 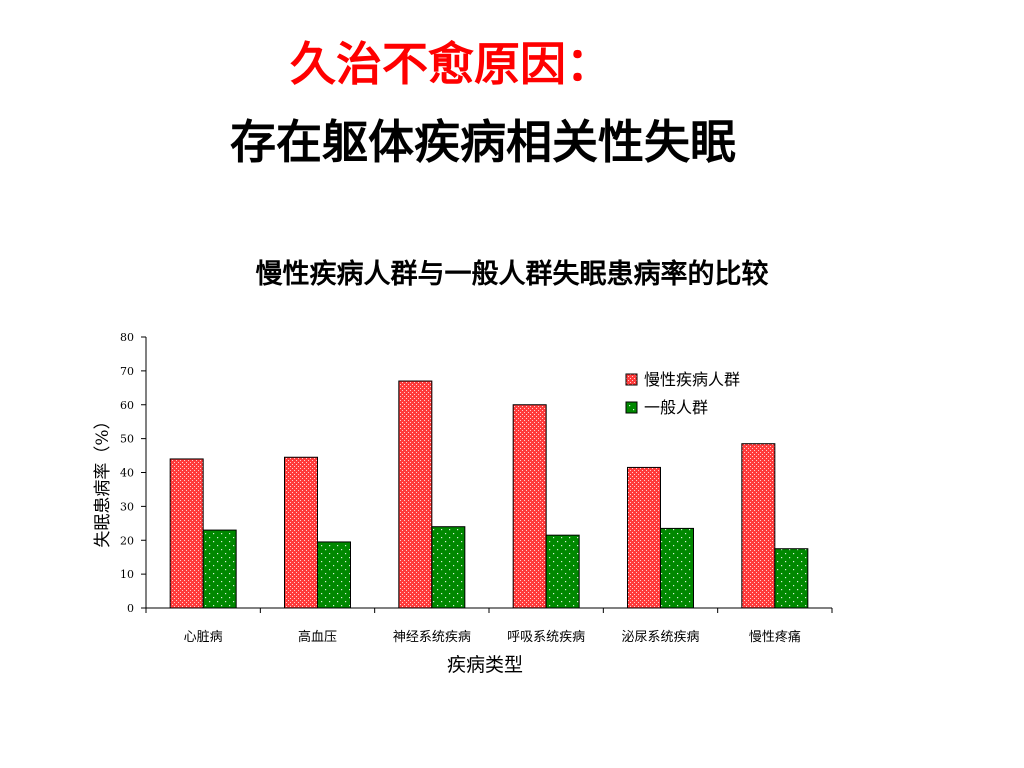 I want to click on slide-heading: 久治不愈原因：, so click(x=451, y=64).